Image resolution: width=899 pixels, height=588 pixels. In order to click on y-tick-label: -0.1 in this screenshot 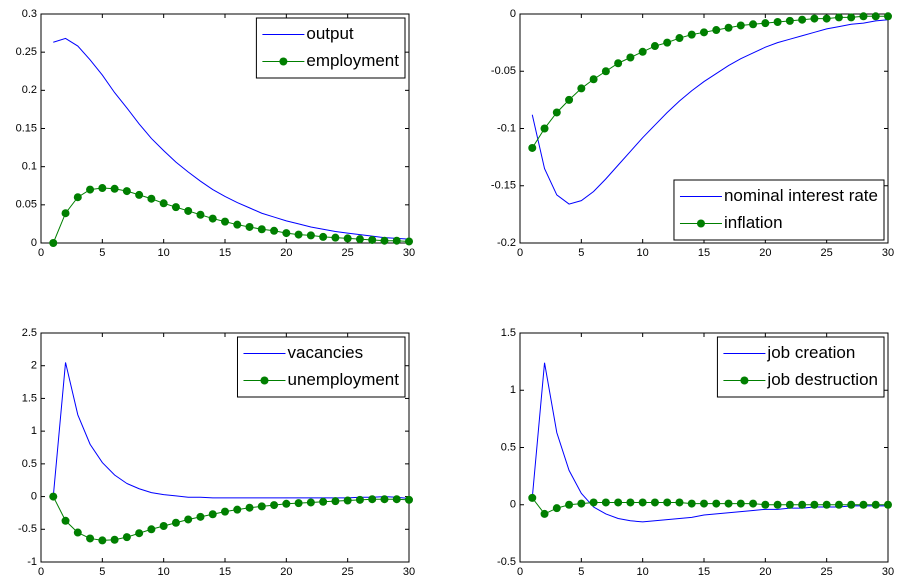, I will do `click(506, 128)`.